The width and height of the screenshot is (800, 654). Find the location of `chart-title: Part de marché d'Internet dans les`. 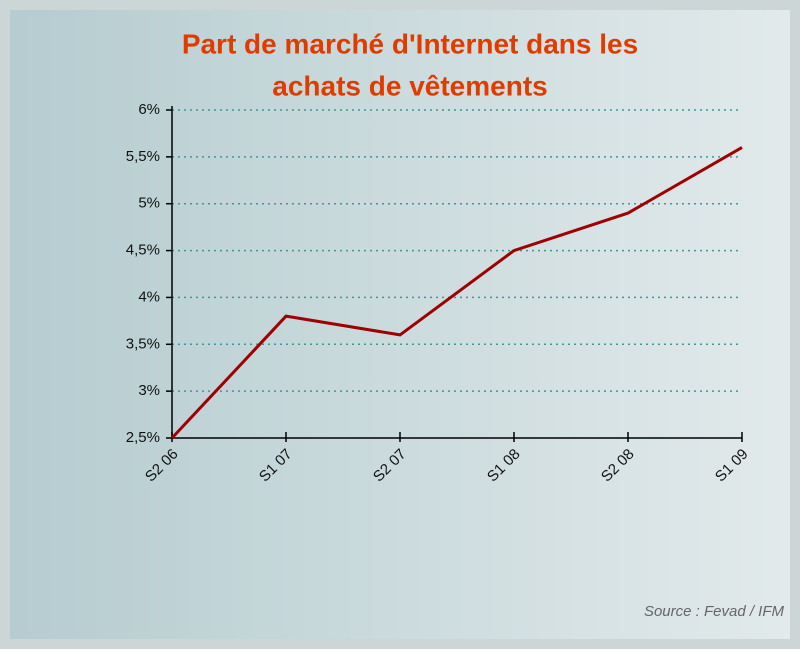

chart-title: Part de marché d'Internet dans les is located at coordinates (410, 43).